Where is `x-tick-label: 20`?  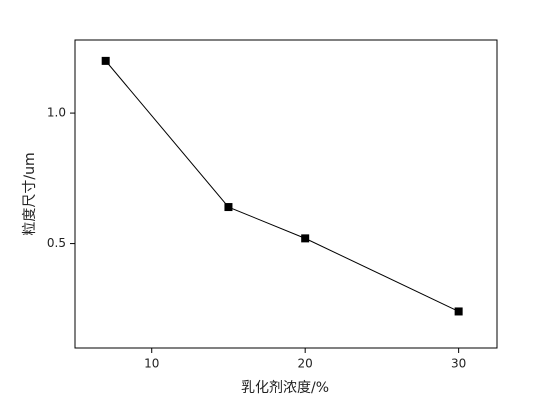
x-tick-label: 20 is located at coordinates (305, 364).